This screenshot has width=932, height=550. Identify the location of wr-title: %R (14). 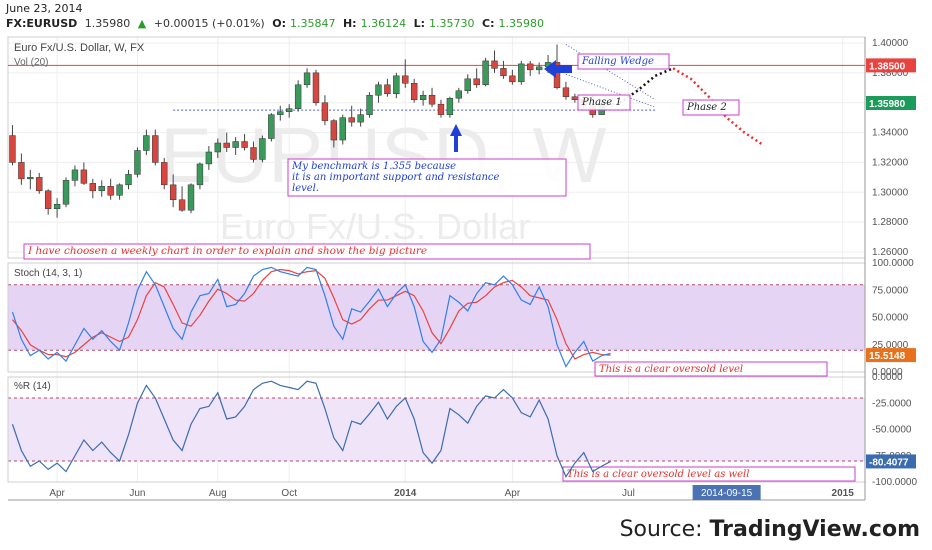
(32, 386).